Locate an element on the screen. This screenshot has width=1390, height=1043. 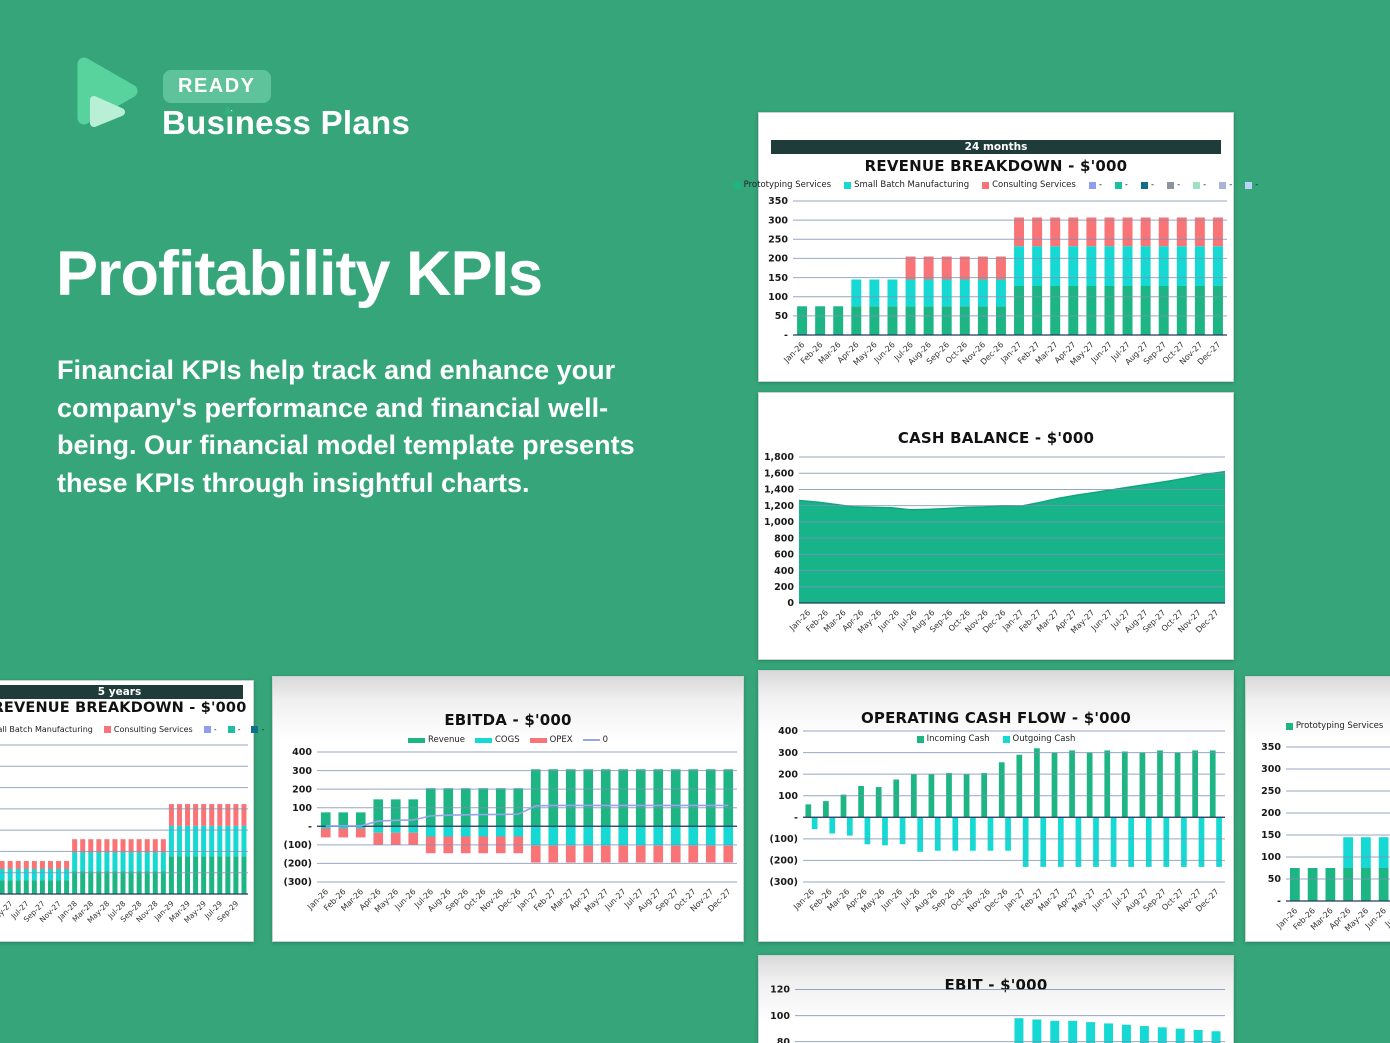
page-title: Profitability KPIs is located at coordinates (299, 274).